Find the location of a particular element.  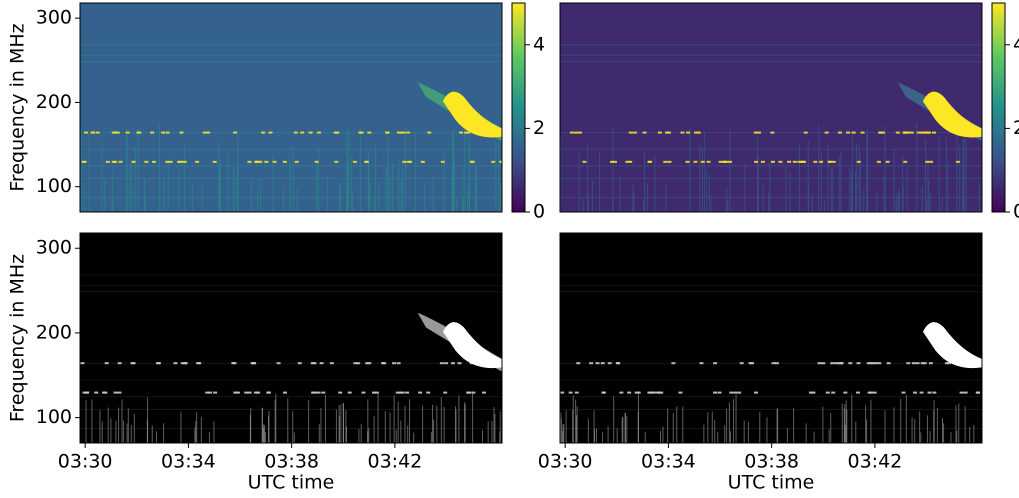

colorbar is located at coordinates (518, 107).